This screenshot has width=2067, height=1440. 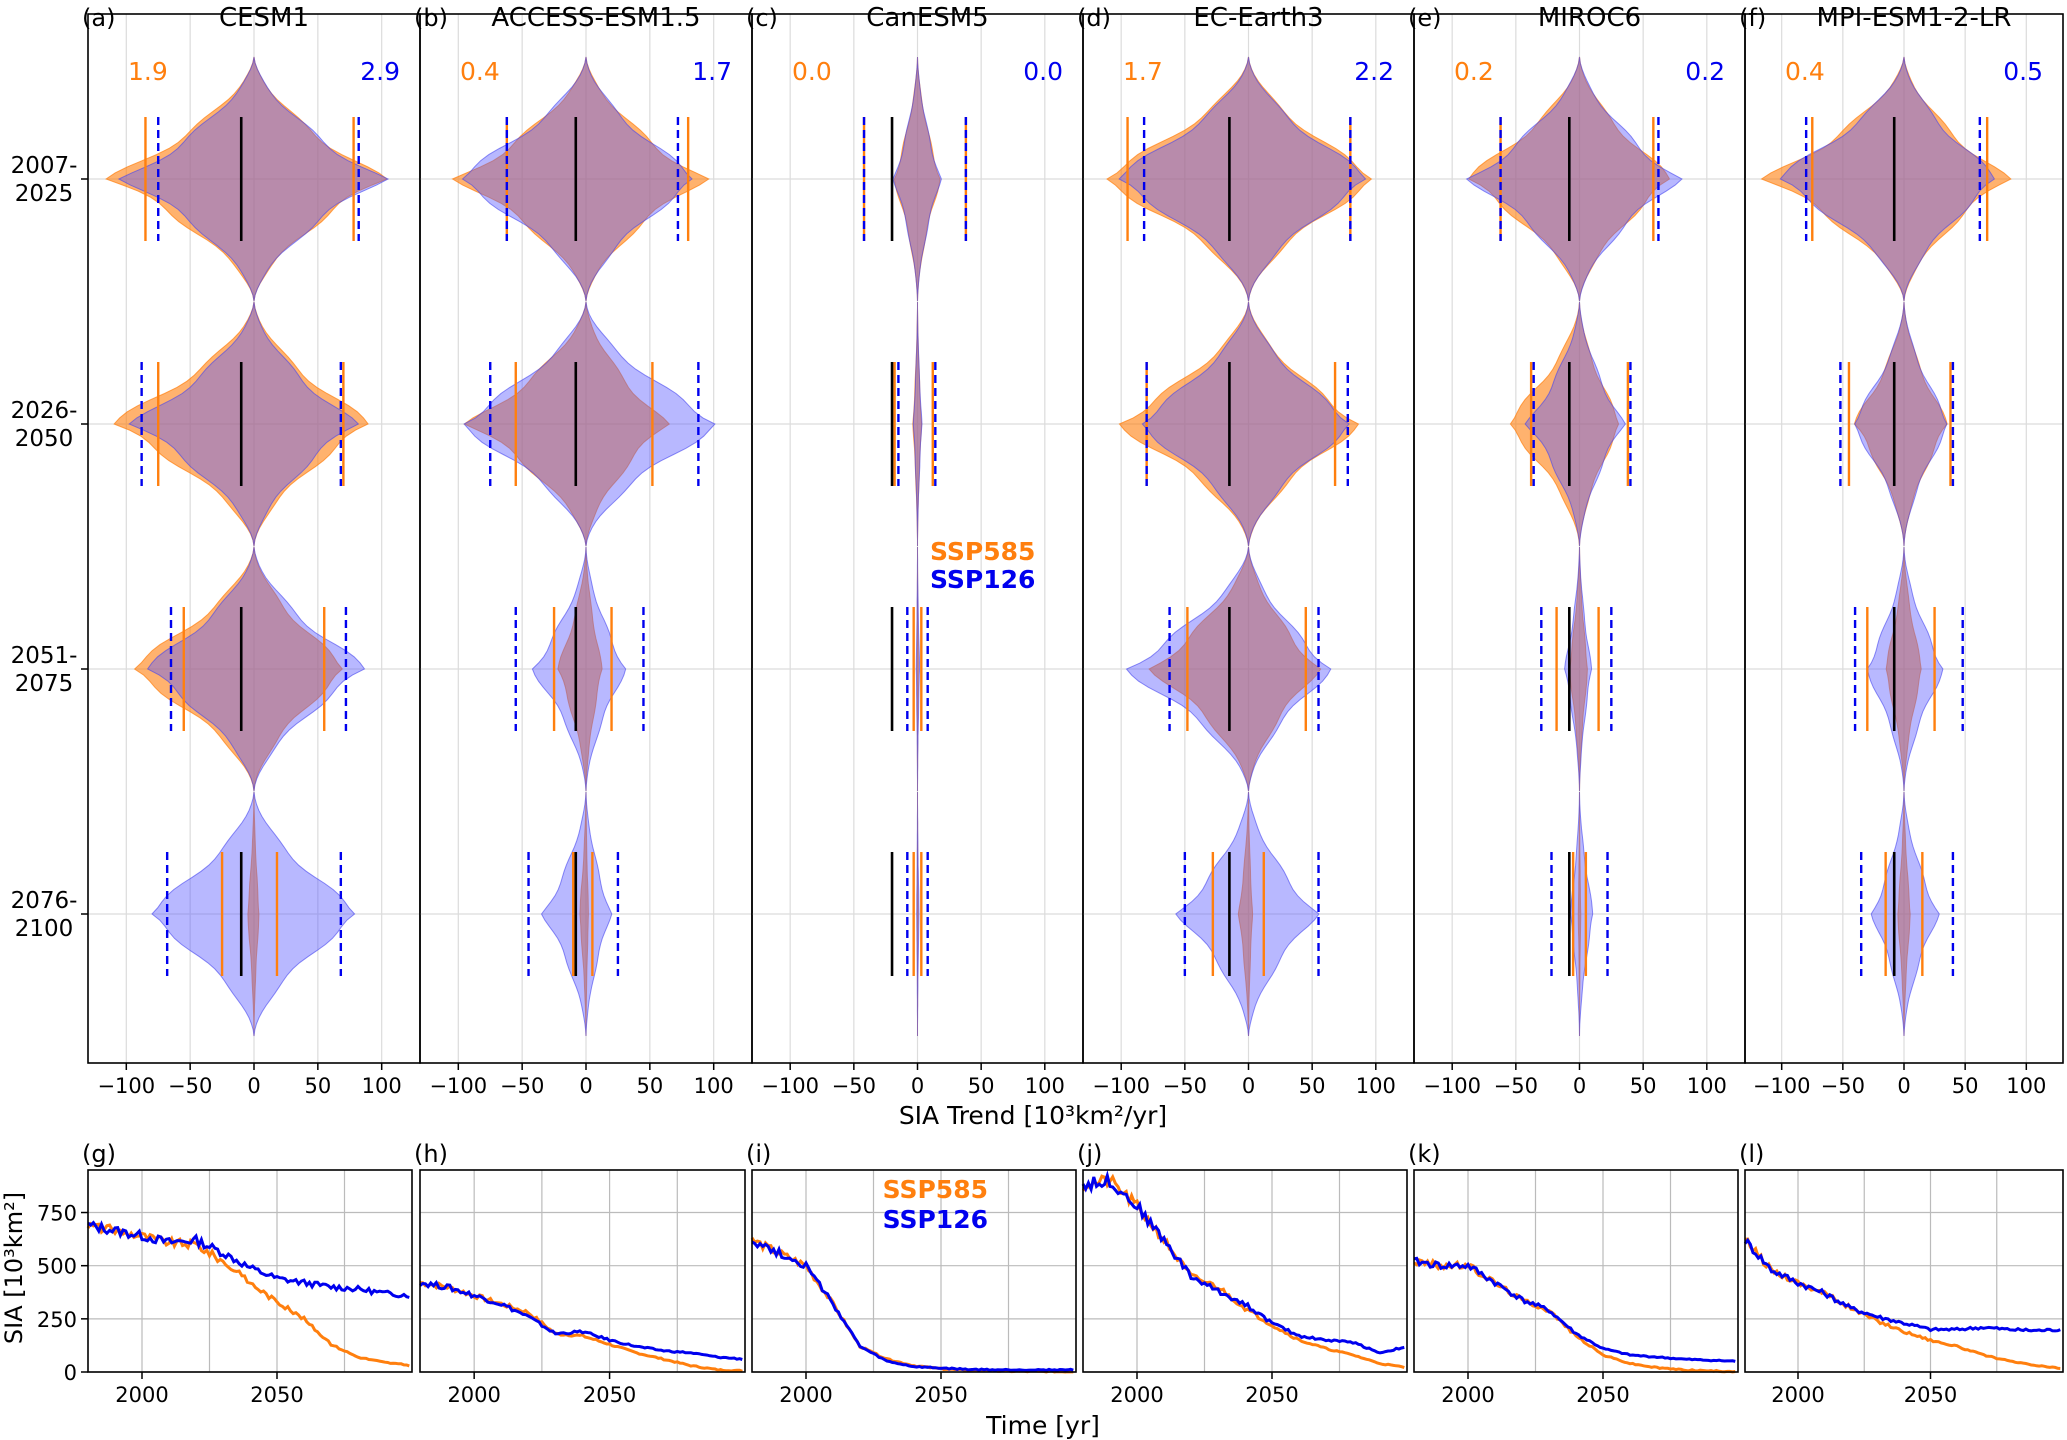 What do you see at coordinates (927, 18) in the screenshot?
I see `panel-title: CanESM5` at bounding box center [927, 18].